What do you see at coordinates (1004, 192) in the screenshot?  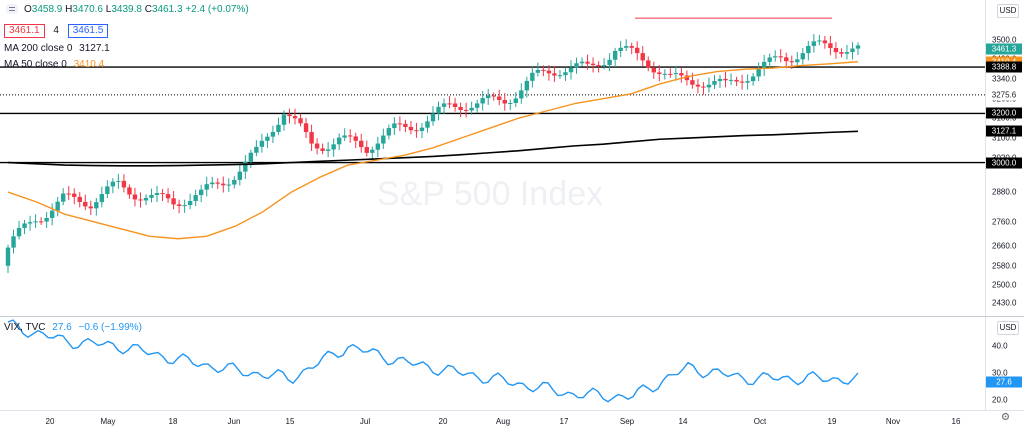 I see `price-tick-label: 2880.0` at bounding box center [1004, 192].